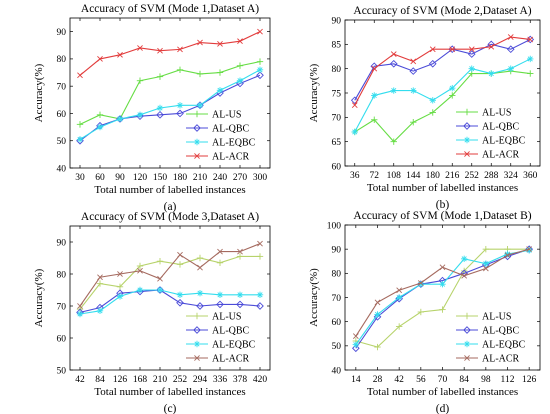  What do you see at coordinates (160, 380) in the screenshot?
I see `x-tick-label: 210` at bounding box center [160, 380].